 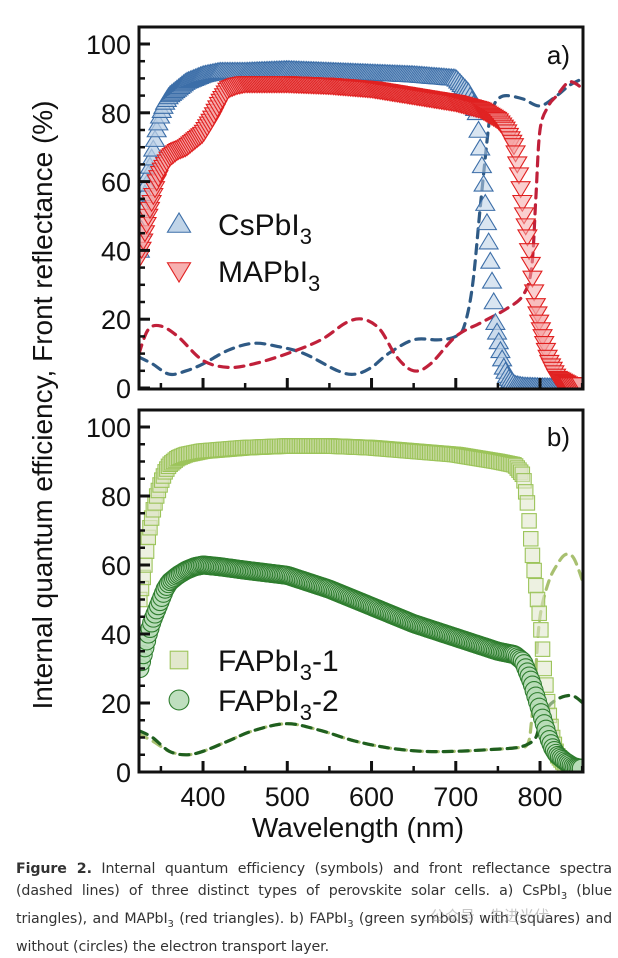 I want to click on x-tick-label: 400, so click(x=202, y=797).